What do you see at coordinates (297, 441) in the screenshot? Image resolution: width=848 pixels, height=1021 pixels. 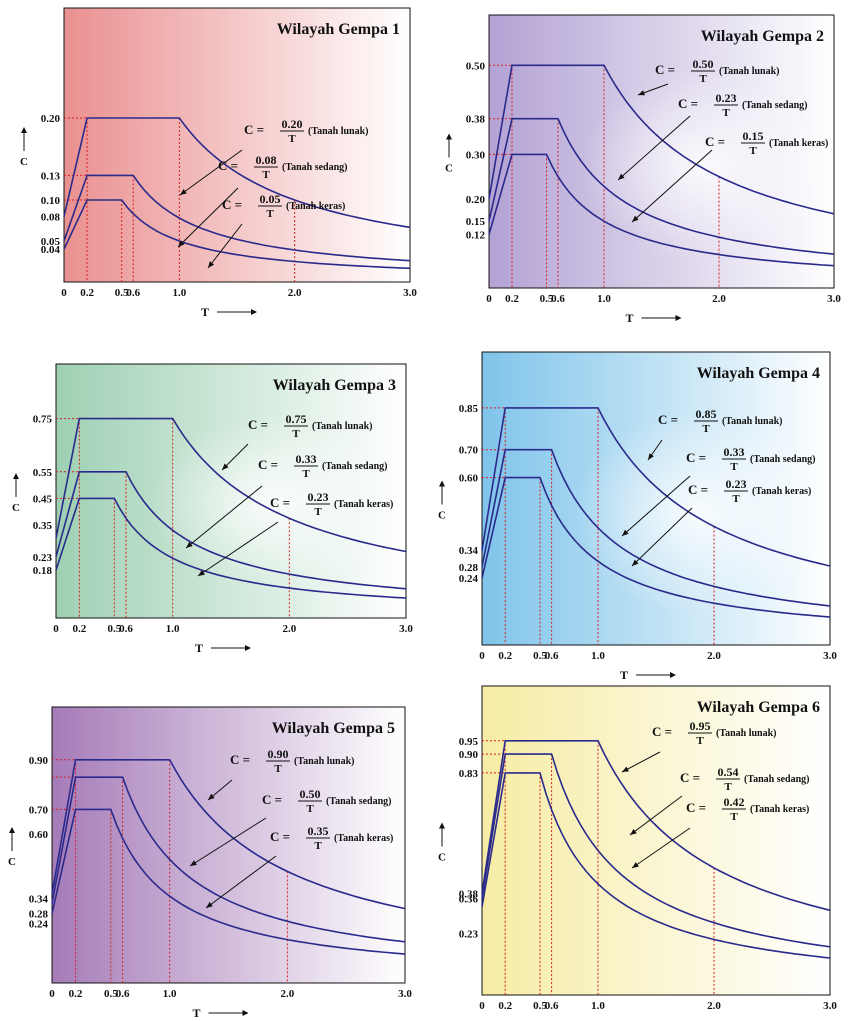 I see `formula-label-tanah-lunak: C = 0.75 T (Tanah lunak)` at bounding box center [297, 441].